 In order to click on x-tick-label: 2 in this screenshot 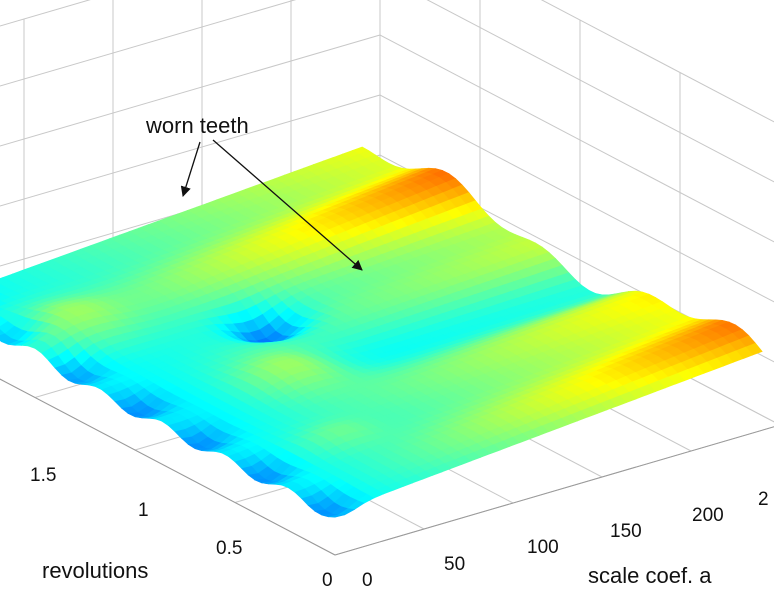, I will do `click(763, 499)`.